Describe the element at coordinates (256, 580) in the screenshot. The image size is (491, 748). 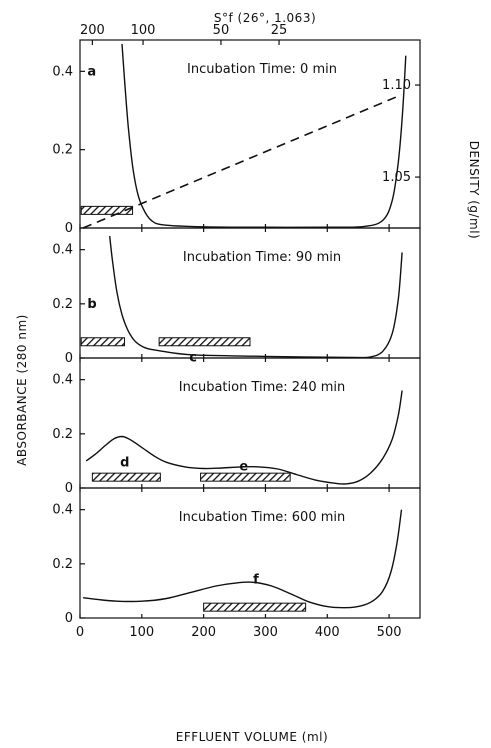
I see `peak-label: f` at that location.